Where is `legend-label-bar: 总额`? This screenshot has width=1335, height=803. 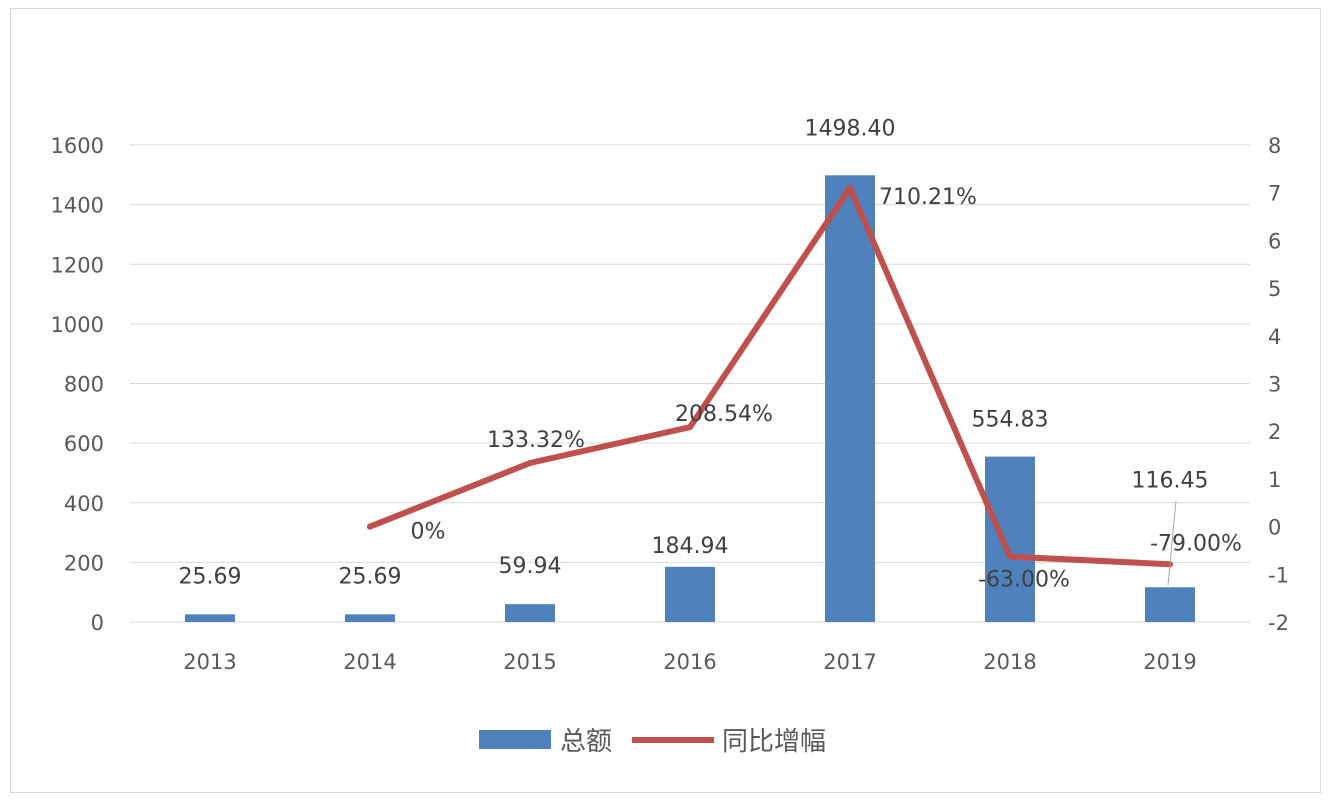
legend-label-bar: 总额 is located at coordinates (586, 742).